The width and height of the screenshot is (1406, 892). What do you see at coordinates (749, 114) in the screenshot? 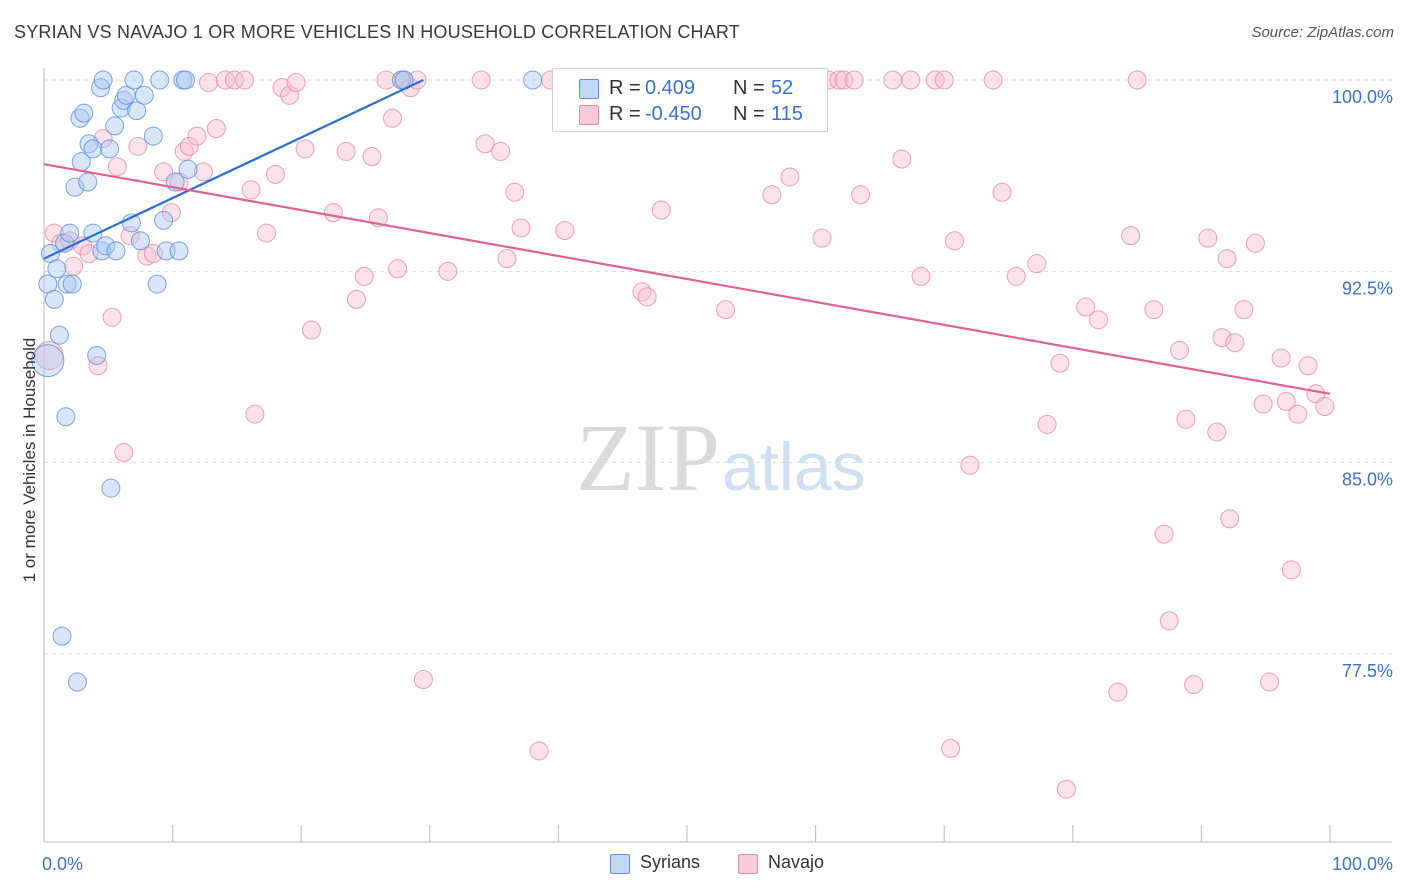
I see `n-label: N =` at bounding box center [749, 114].